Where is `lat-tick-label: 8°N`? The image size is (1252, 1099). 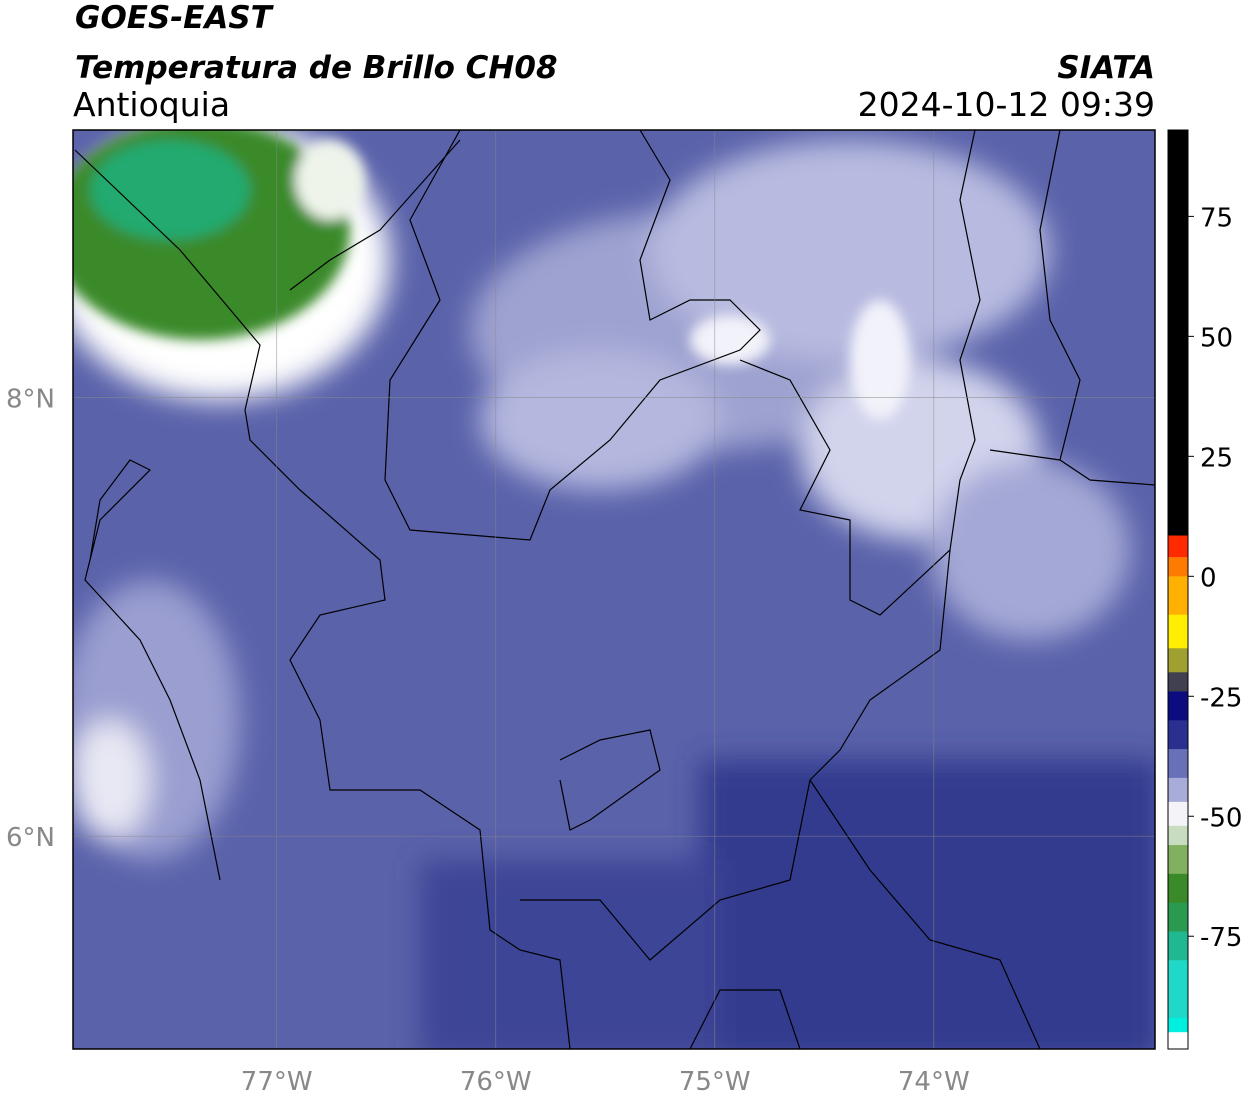 lat-tick-label: 8°N is located at coordinates (30, 400).